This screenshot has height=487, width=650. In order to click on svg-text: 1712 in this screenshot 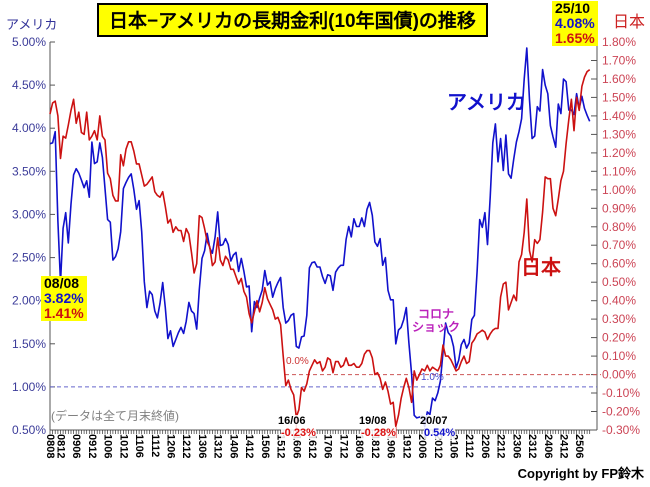, I will do `click(343, 446)`.